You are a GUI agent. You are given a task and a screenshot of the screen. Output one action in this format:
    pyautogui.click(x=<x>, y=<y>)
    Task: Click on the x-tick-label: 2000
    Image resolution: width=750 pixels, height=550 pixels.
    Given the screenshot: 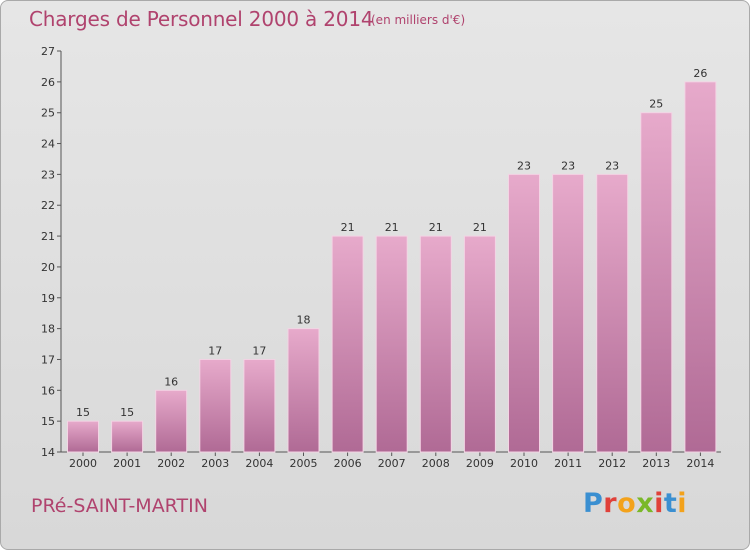 What is the action you would take?
    pyautogui.click(x=83, y=463)
    